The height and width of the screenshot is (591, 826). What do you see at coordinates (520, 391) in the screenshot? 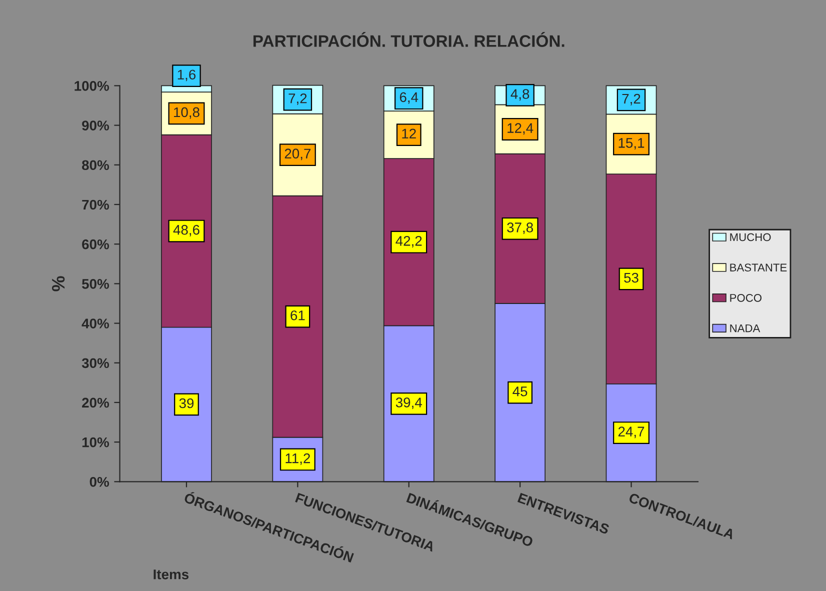
I see `data-label: 45` at bounding box center [520, 391].